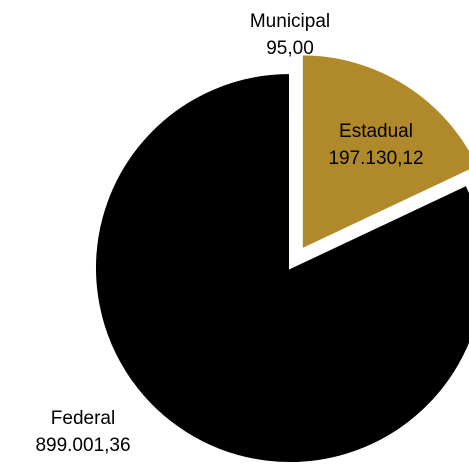 The image size is (469, 464). I want to click on slice-label-estadual: Estadual, so click(376, 131).